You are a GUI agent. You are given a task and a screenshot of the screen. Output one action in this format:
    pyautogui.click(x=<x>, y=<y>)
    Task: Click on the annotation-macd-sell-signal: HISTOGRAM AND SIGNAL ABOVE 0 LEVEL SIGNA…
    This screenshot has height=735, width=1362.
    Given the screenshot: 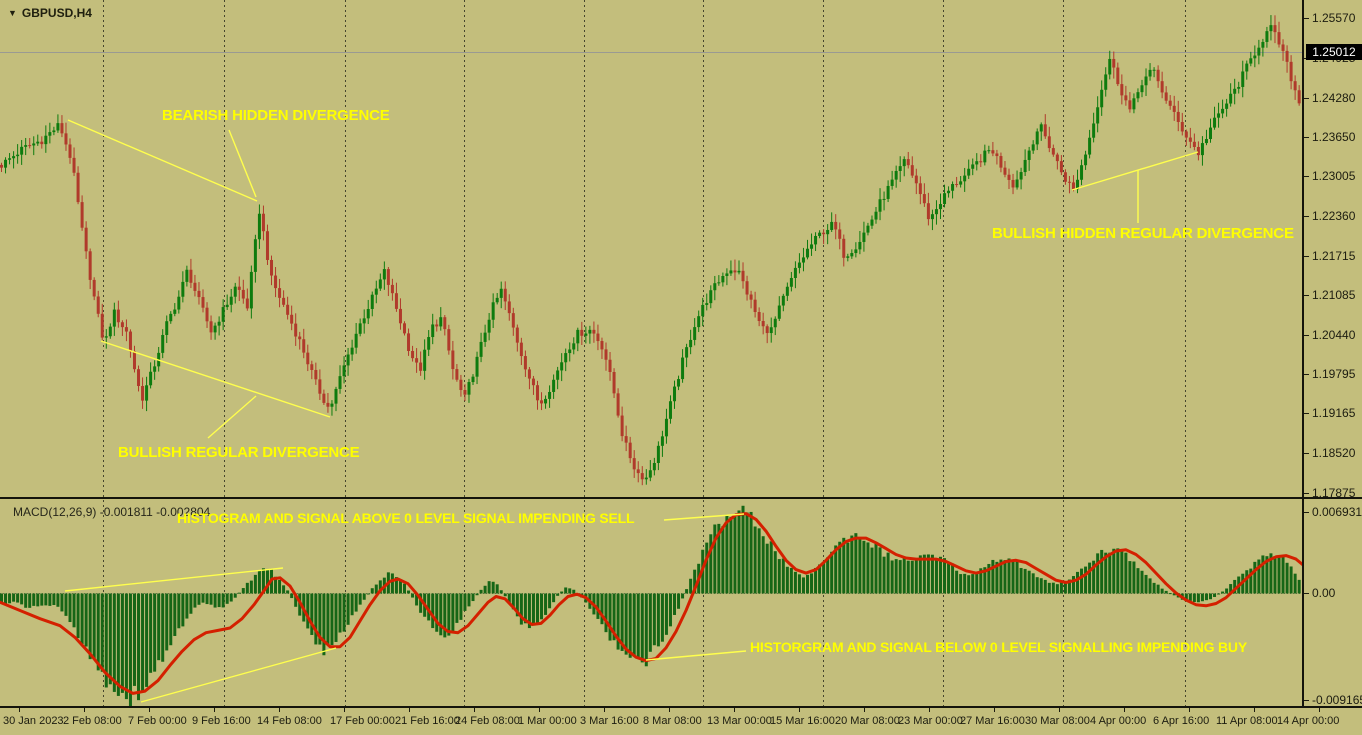 What is the action you would take?
    pyautogui.click(x=406, y=518)
    